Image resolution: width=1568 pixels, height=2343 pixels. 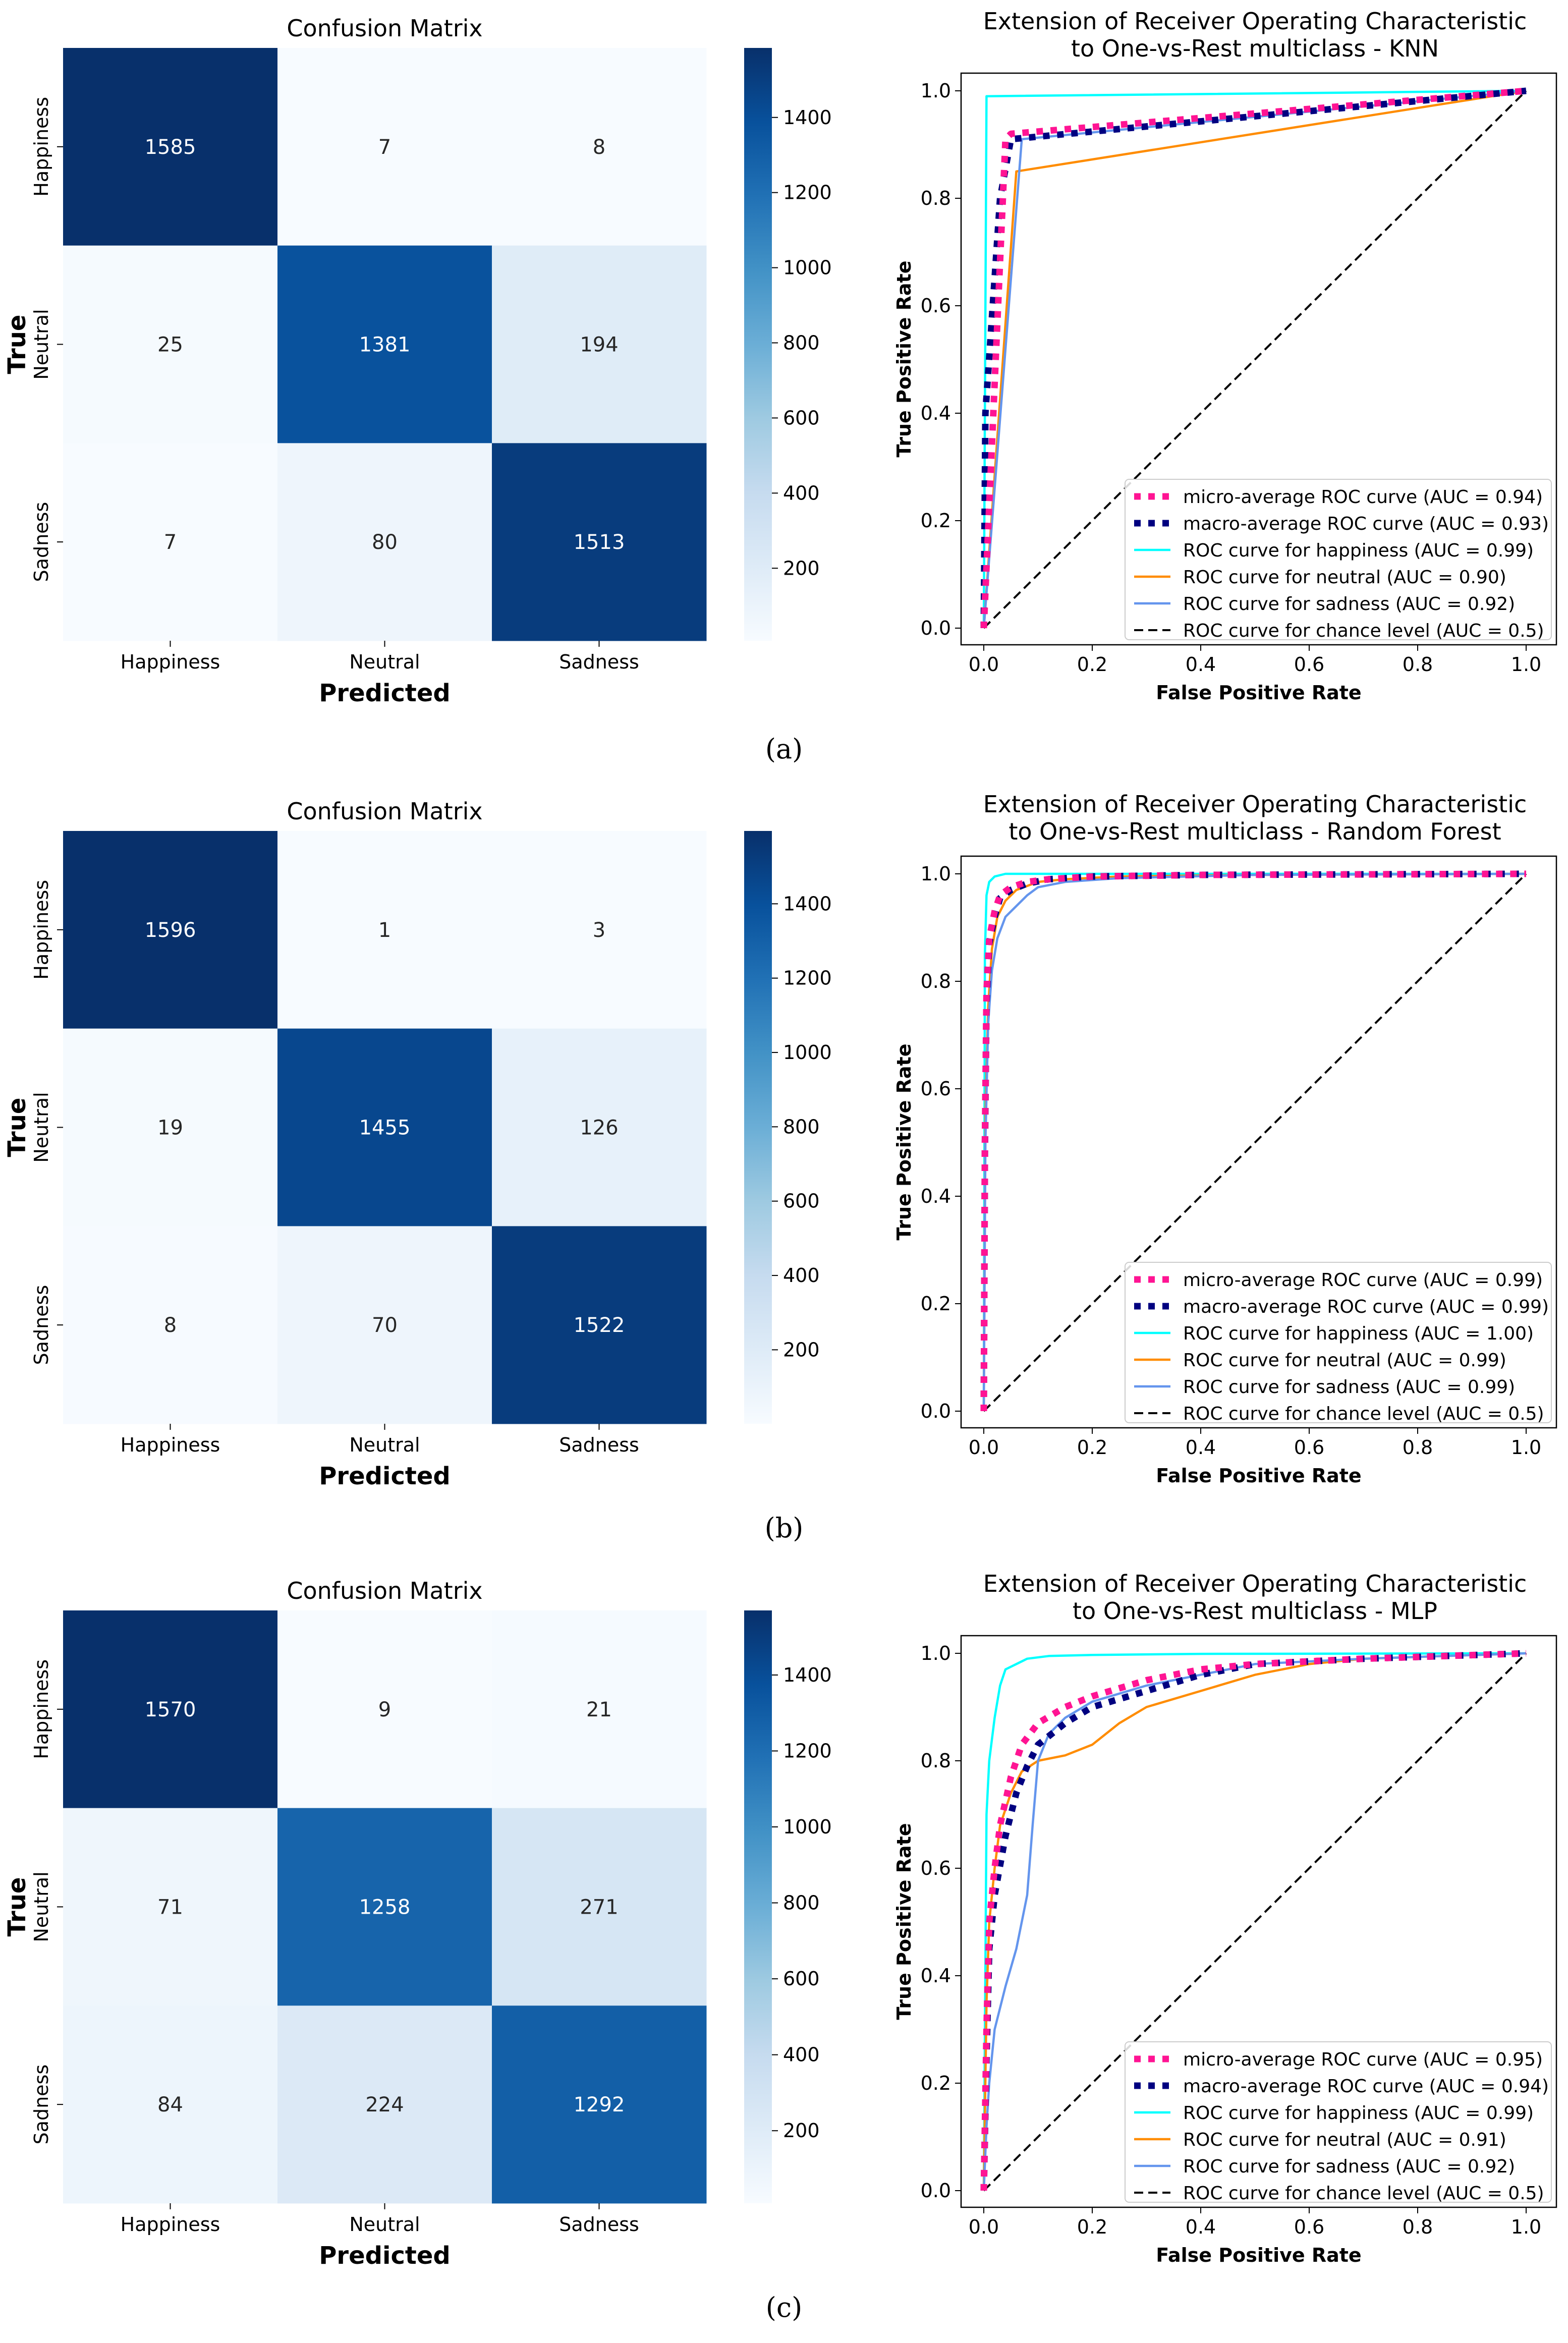 What do you see at coordinates (784, 749) in the screenshot?
I see `panel-caption: (a)` at bounding box center [784, 749].